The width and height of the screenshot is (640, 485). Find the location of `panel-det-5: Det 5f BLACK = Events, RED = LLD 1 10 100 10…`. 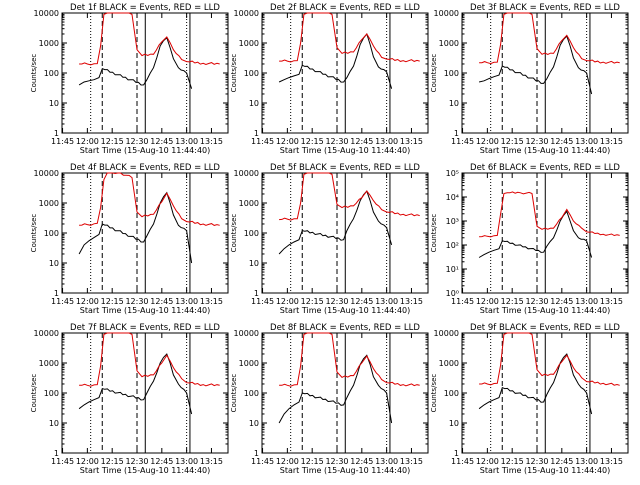

panel-det-5: Det 5f BLACK = Events, RED = LLD 1 10 100 10… is located at coordinates (329, 239).